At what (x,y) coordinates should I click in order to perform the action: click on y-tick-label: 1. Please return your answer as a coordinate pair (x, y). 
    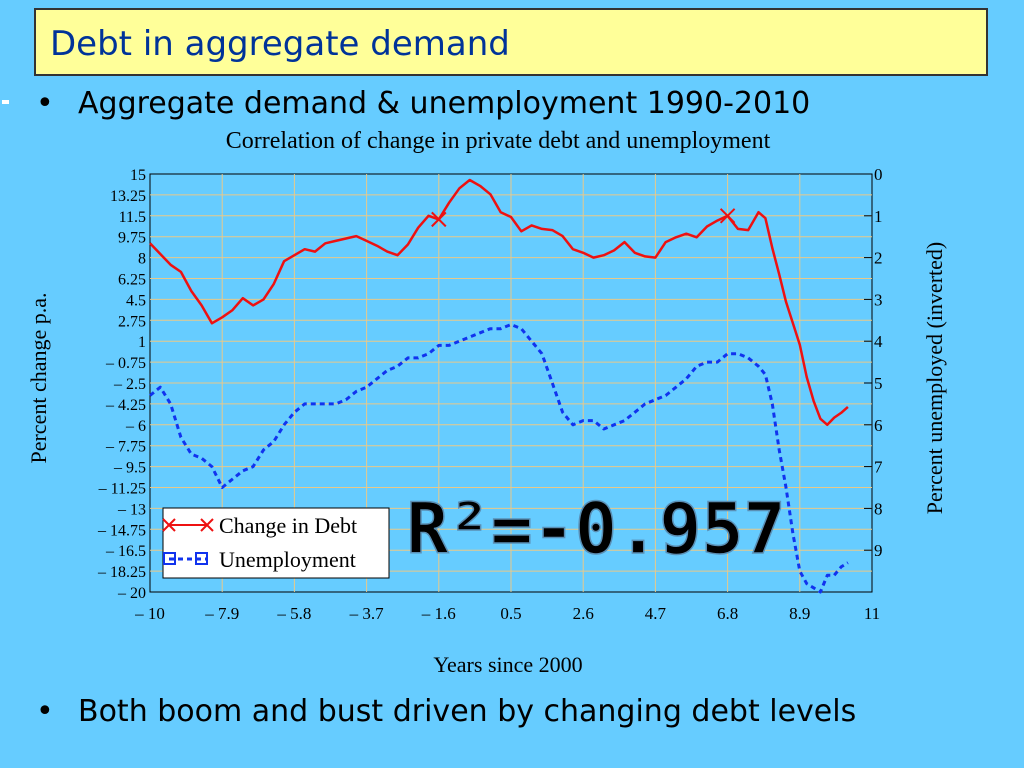
    Looking at the image, I should click on (142, 342).